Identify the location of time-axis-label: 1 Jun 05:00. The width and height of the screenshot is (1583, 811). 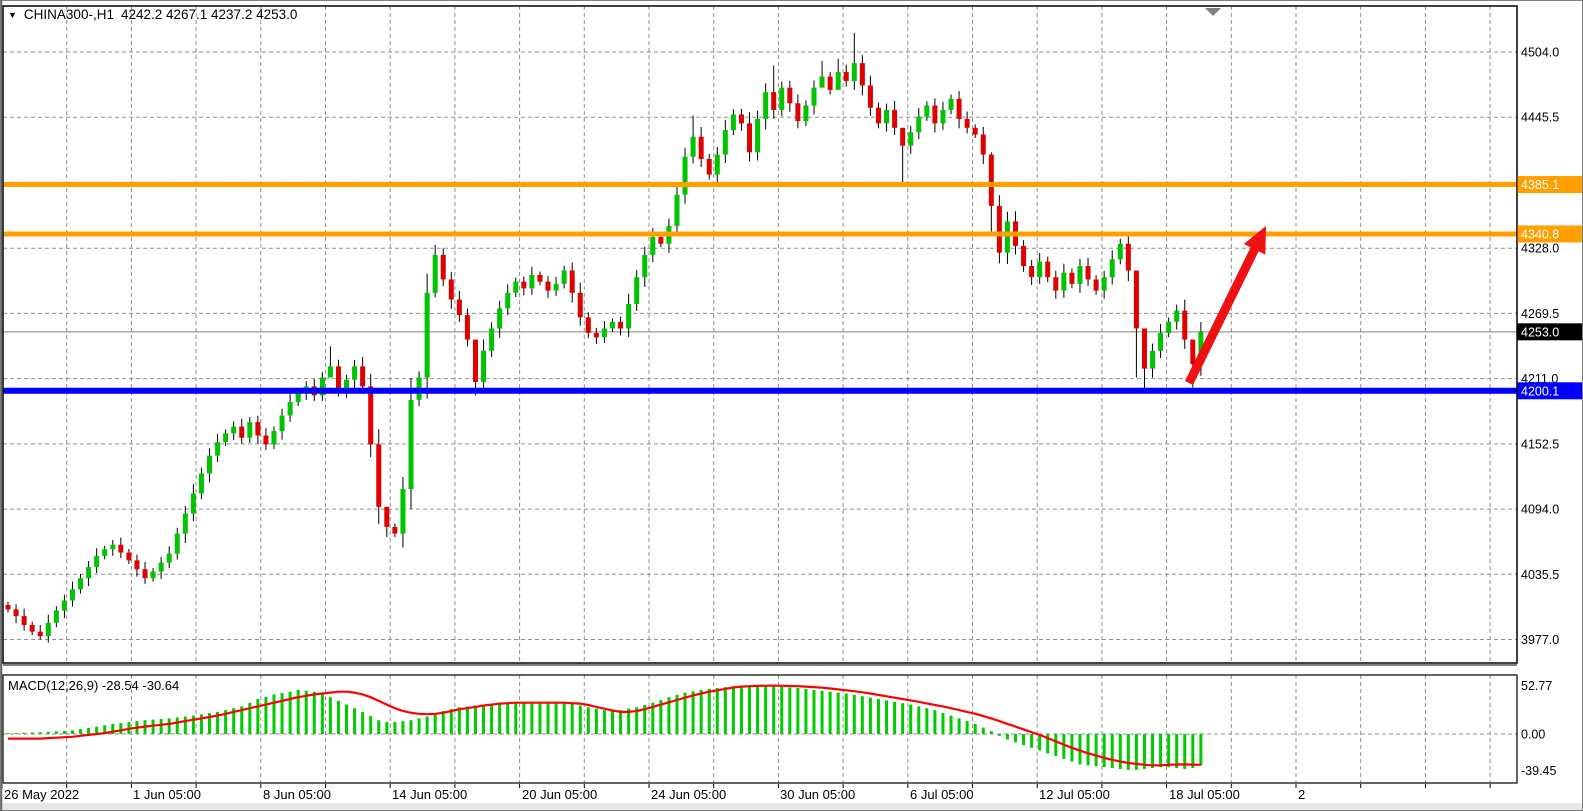
(167, 794).